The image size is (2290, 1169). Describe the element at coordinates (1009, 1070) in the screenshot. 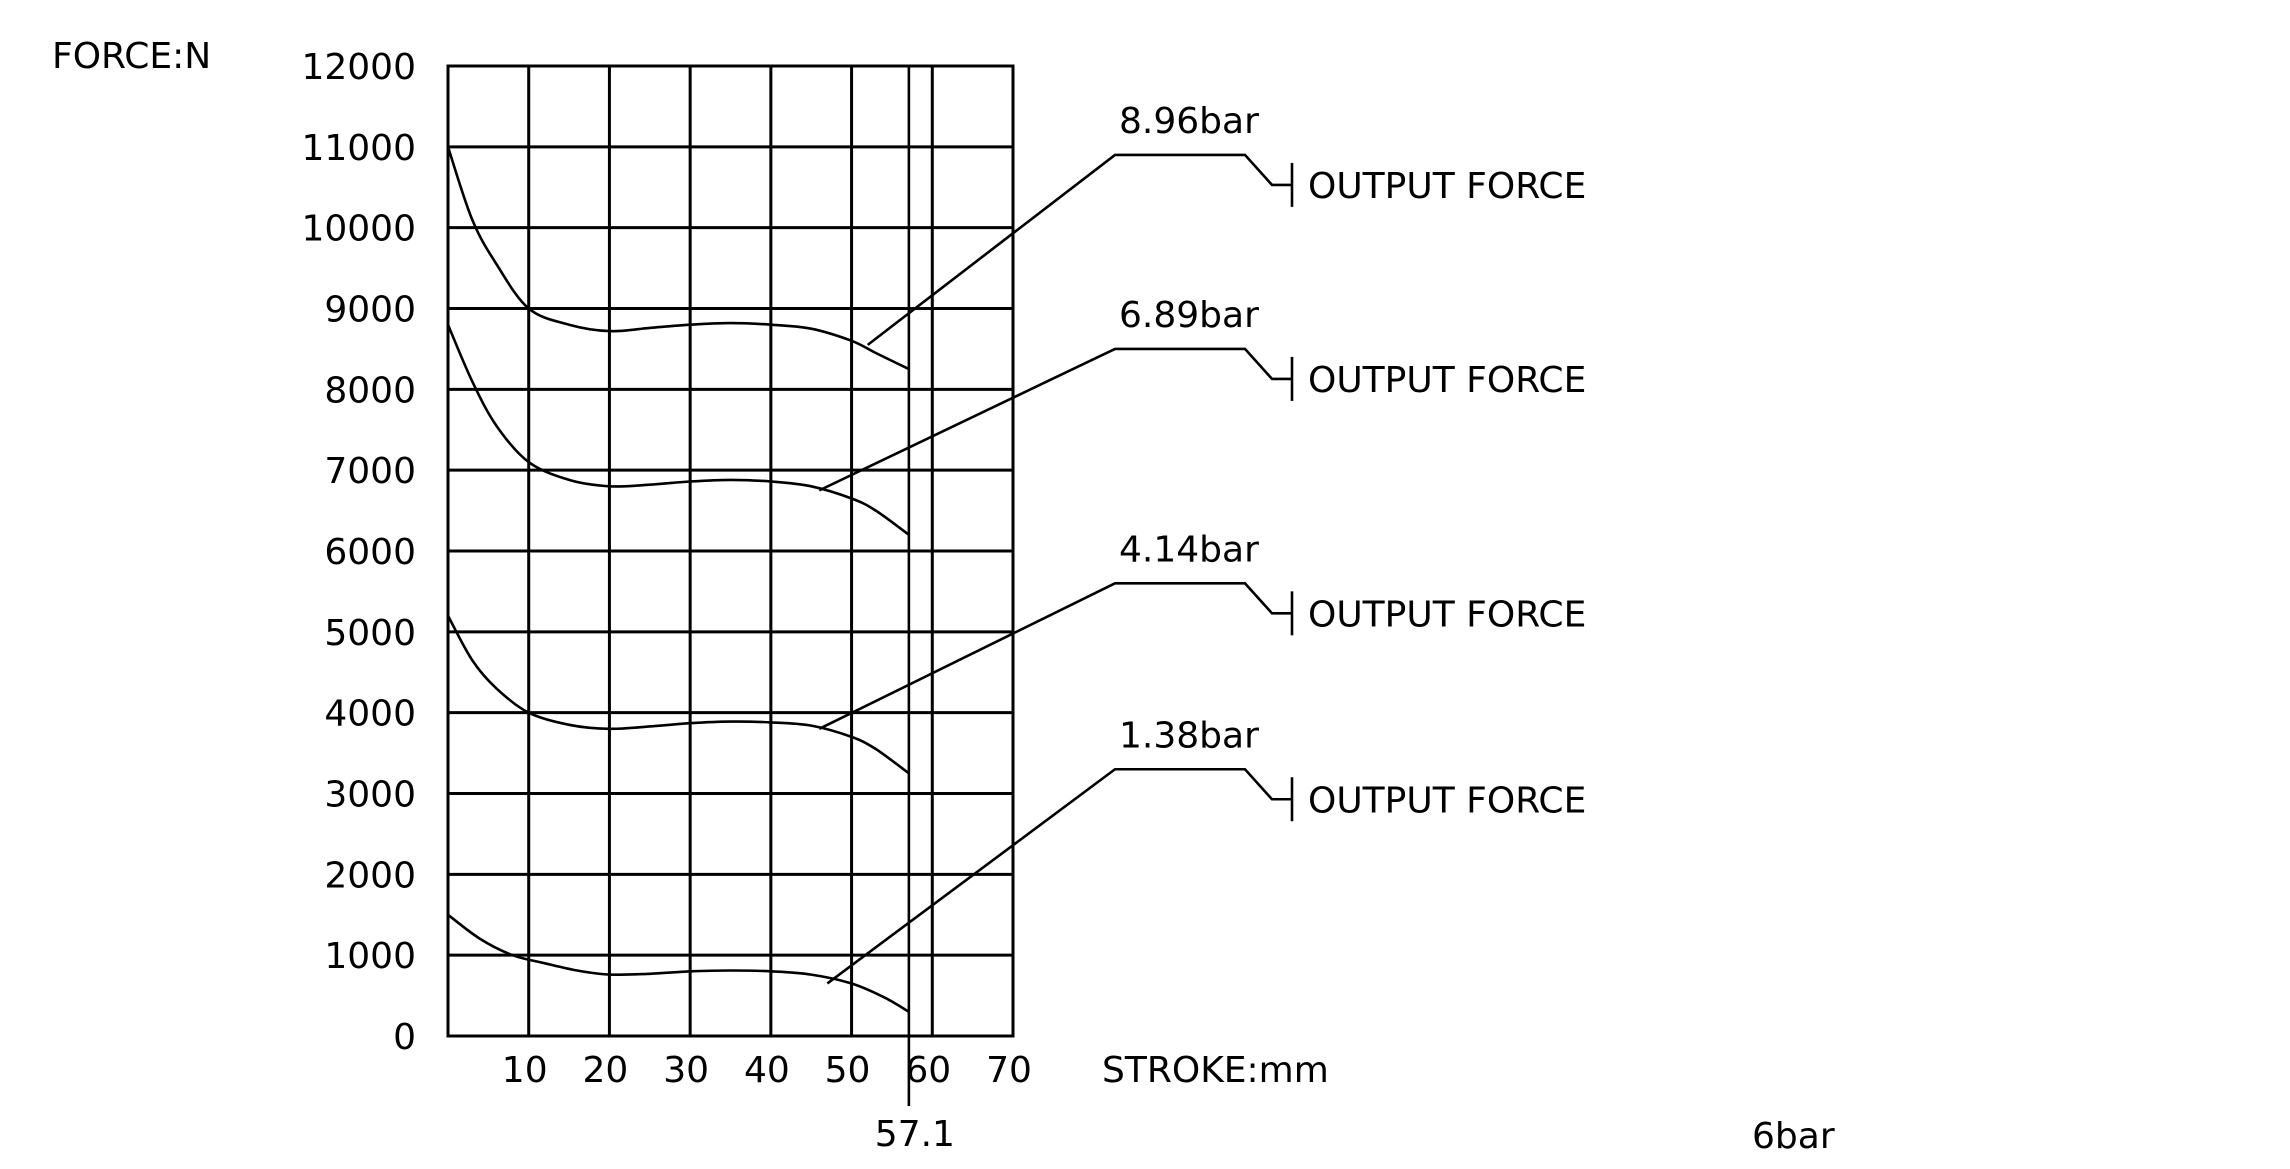

I see `x-tick-label: 70` at that location.